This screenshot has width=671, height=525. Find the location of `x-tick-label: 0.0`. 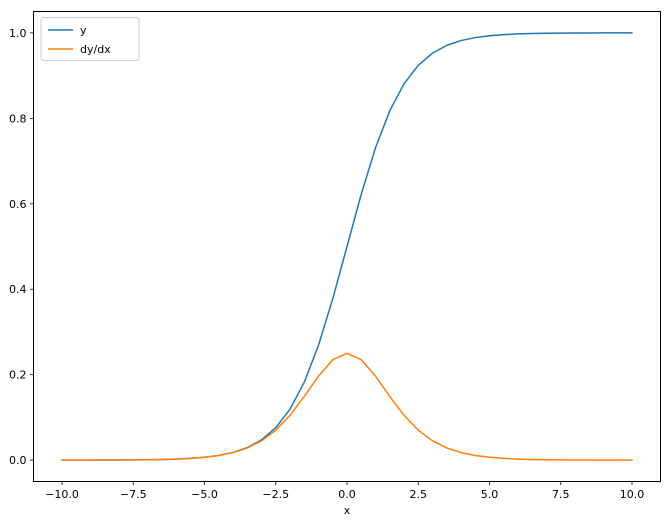

x-tick-label: 0.0 is located at coordinates (347, 494).